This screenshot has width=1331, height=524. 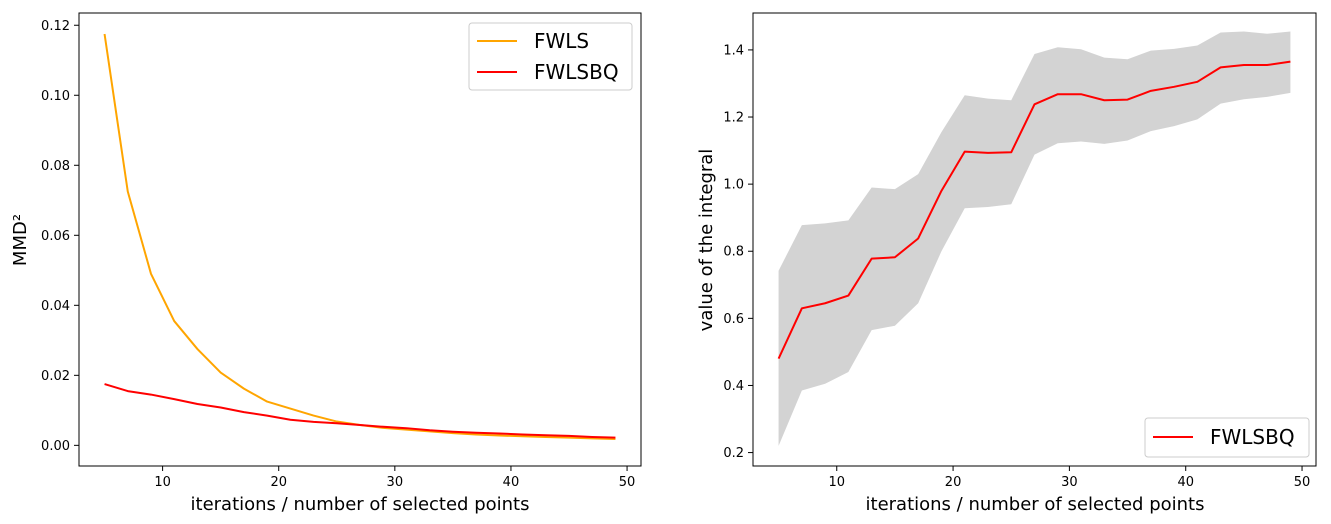 I want to click on legend-label-fwls: FWLS, so click(x=561, y=41).